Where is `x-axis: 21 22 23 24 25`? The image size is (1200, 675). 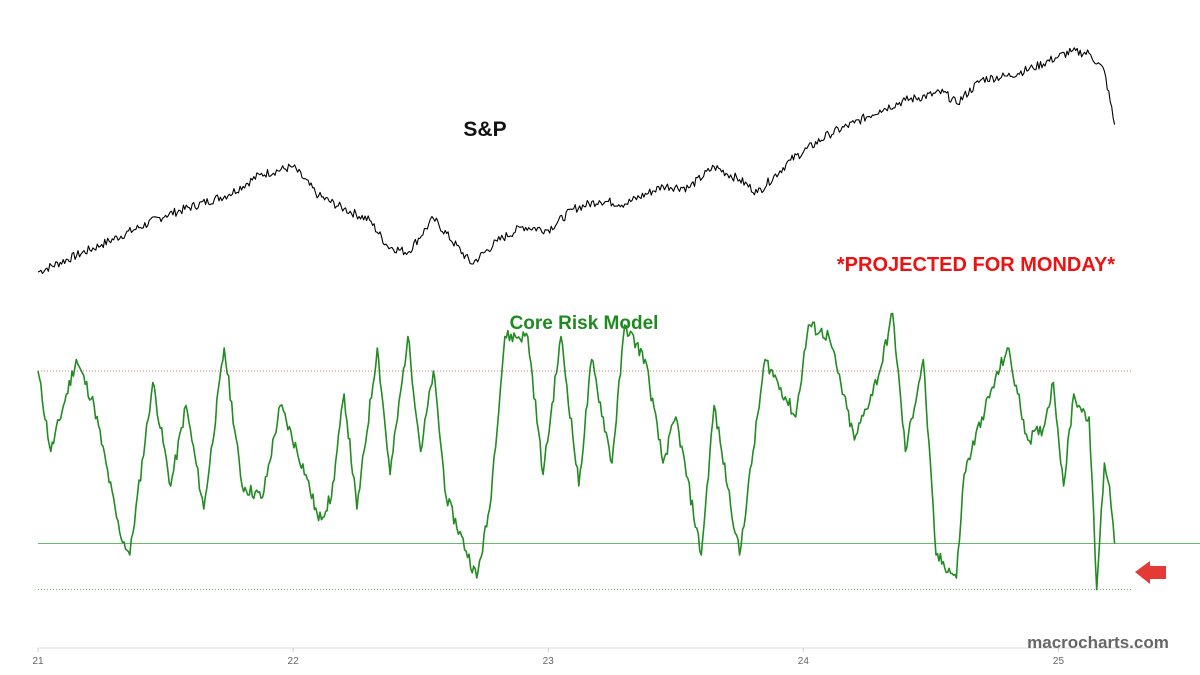 x-axis: 21 22 23 24 25 is located at coordinates (596, 657).